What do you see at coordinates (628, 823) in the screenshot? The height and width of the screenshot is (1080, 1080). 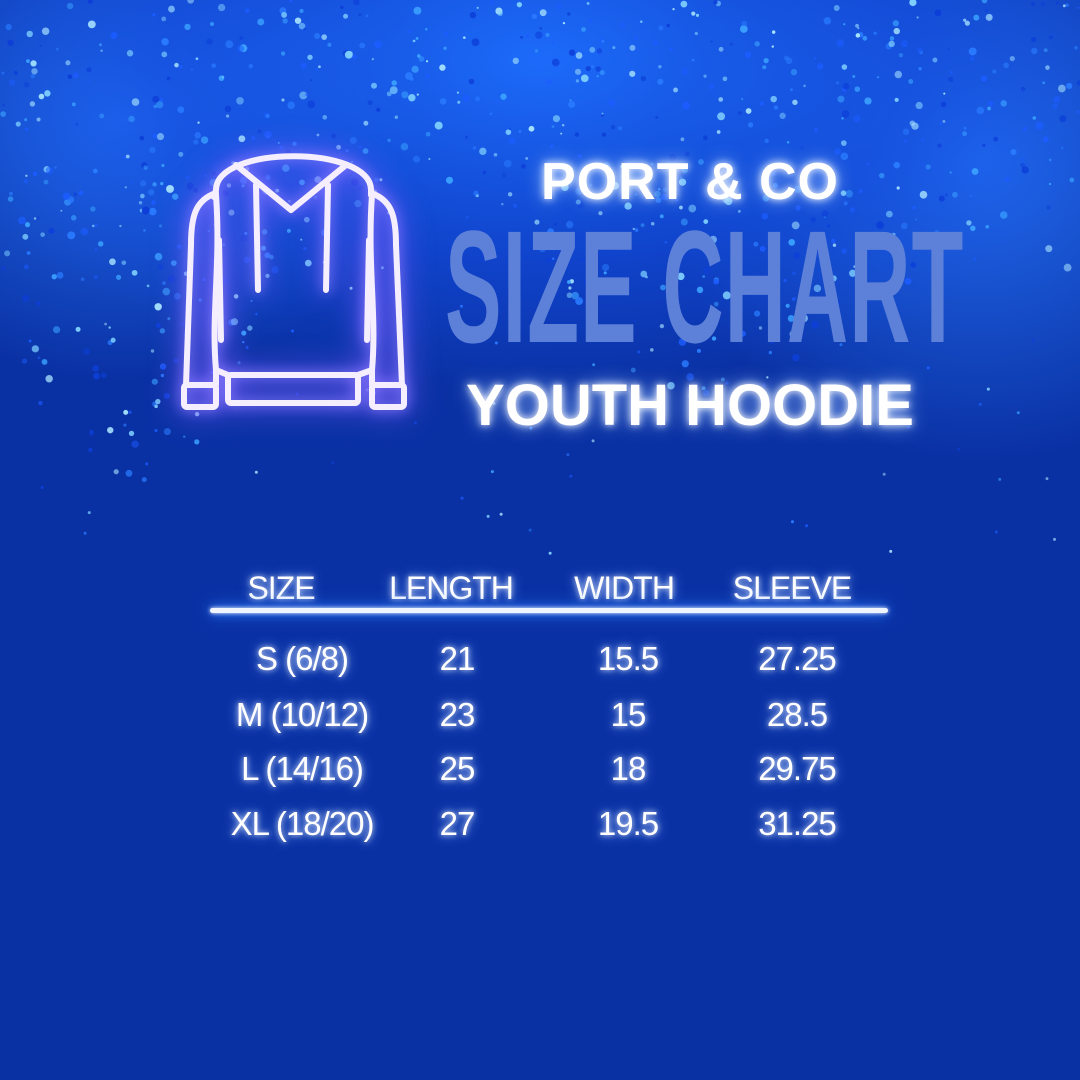 I see `cell-width: 19.5` at bounding box center [628, 823].